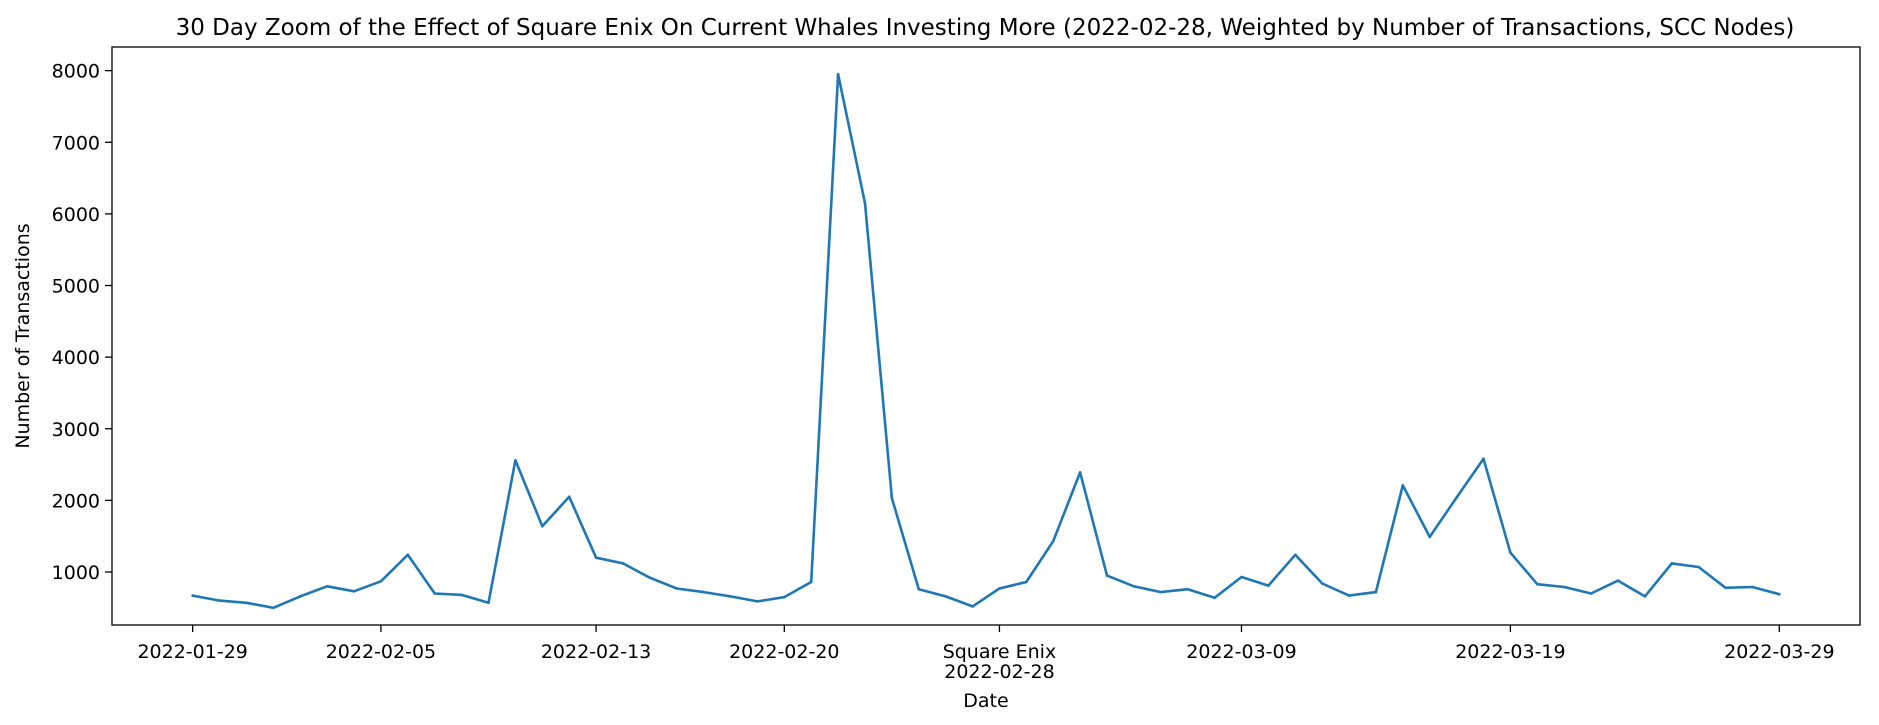  What do you see at coordinates (76, 143) in the screenshot?
I see `y-tick-label: 7000` at bounding box center [76, 143].